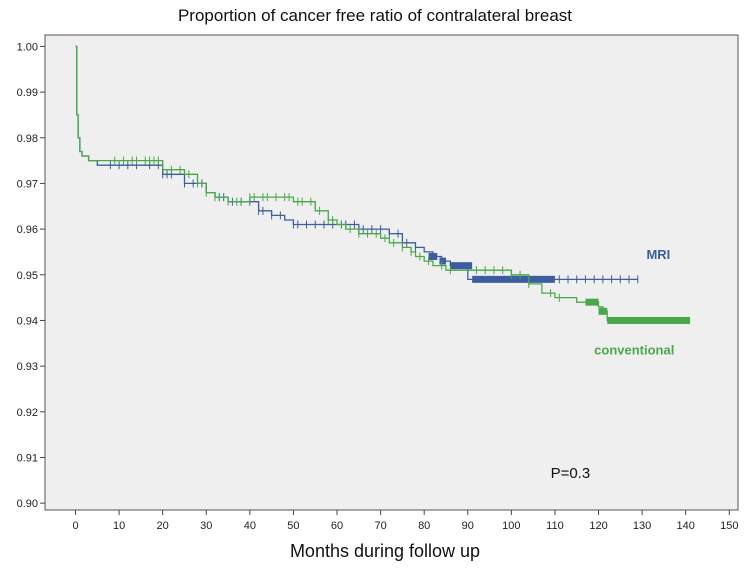 The image size is (750, 572). Describe the element at coordinates (27, 230) in the screenshot. I see `y-tick-label: 0.96` at that location.